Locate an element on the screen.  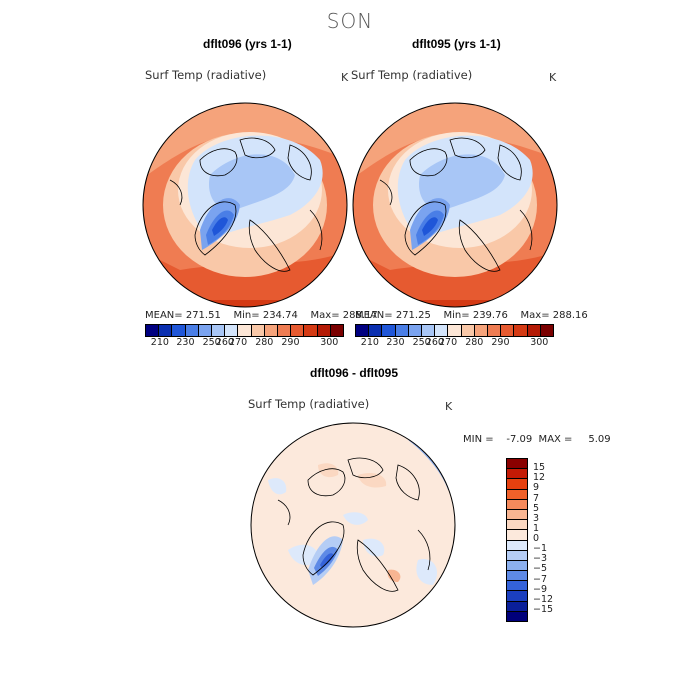
panel1-stats: MEAN= 271.51 Min= 234.74 Max= 288.17 is located at coordinates (261, 315).